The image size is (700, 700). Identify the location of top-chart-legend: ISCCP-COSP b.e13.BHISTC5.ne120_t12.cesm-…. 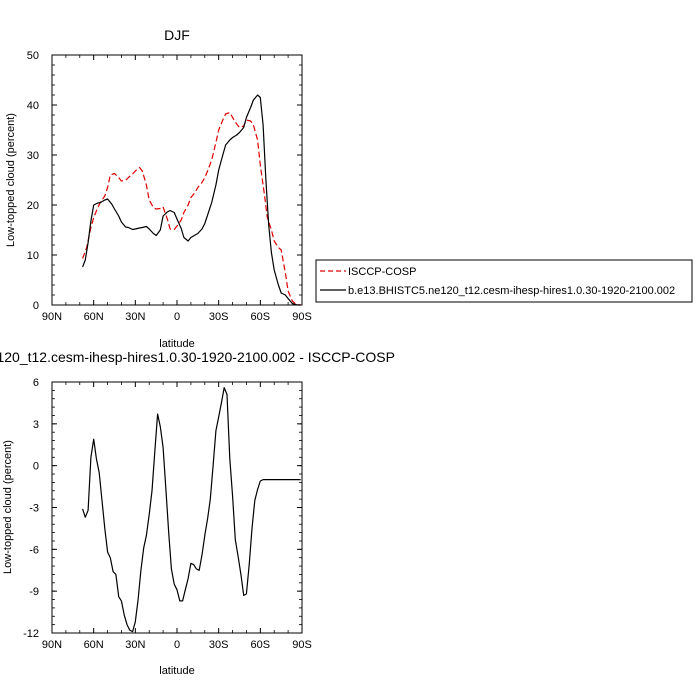
(504, 281).